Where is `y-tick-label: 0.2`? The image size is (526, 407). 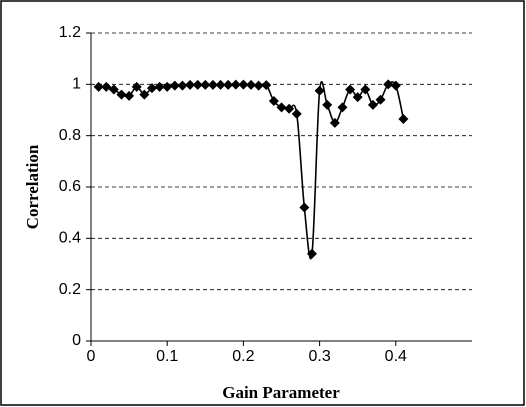 y-tick-label: 0.2 is located at coordinates (70, 289).